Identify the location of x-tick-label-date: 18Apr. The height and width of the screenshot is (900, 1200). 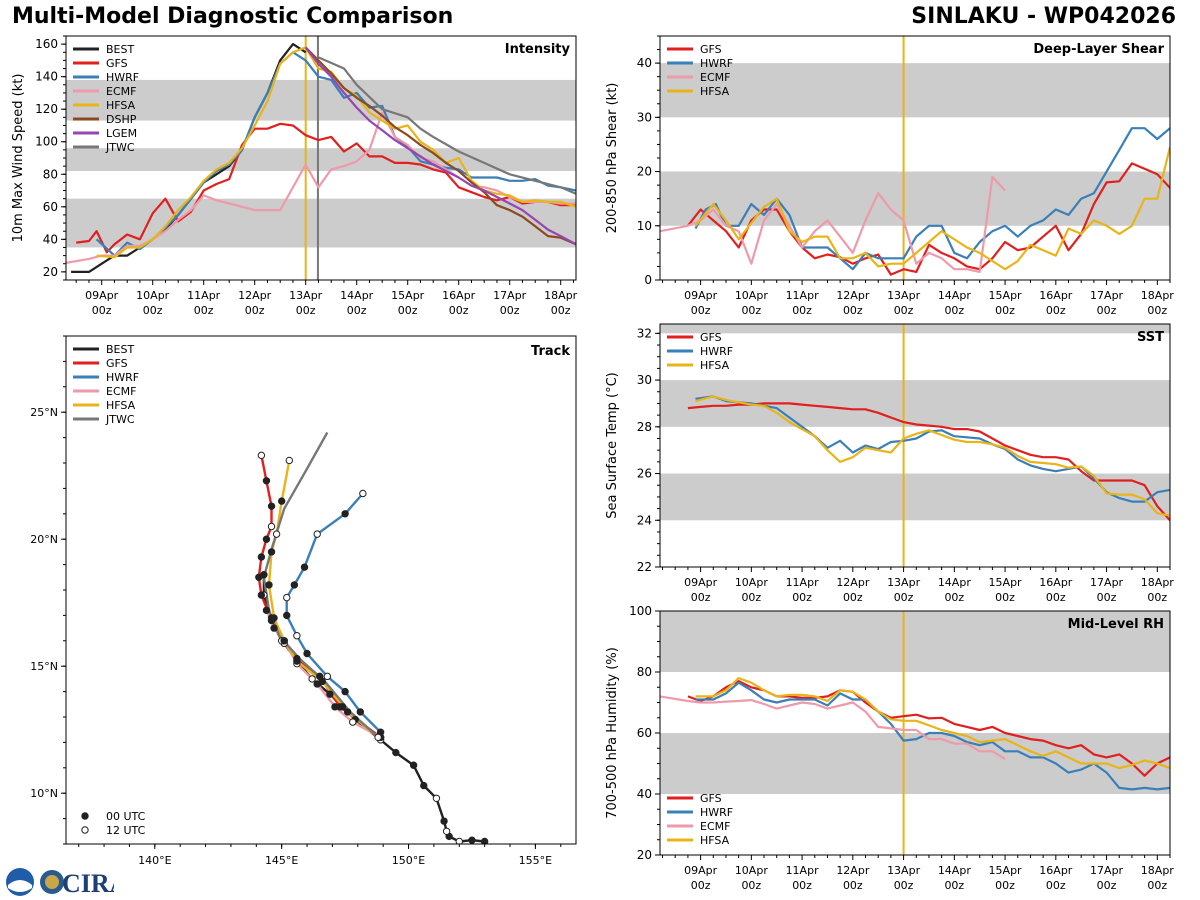
(1158, 295).